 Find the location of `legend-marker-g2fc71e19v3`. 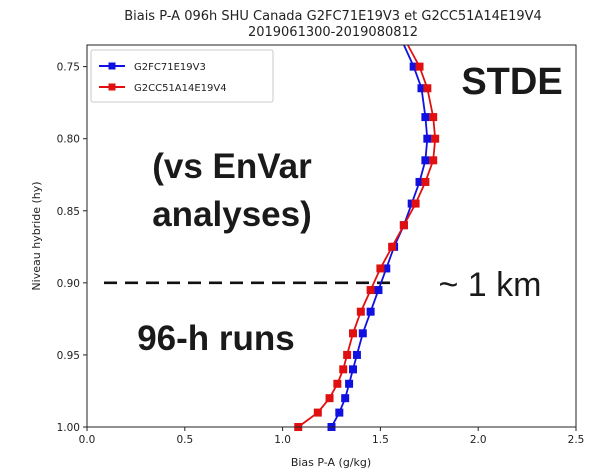

legend-marker-g2fc71e19v3 is located at coordinates (112, 66).